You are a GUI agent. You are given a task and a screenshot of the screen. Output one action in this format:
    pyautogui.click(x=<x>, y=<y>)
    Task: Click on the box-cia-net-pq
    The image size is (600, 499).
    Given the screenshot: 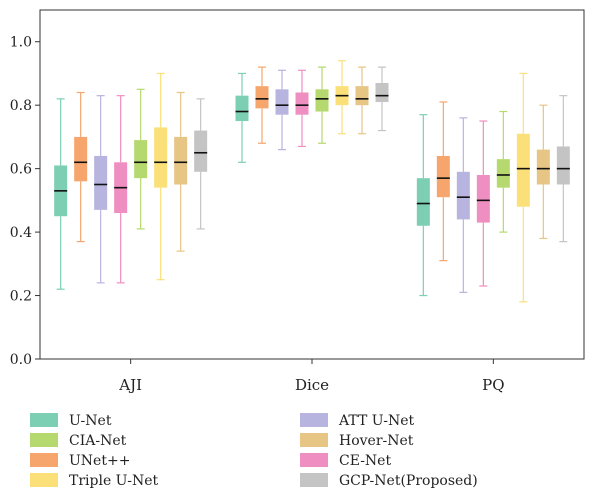 What is the action you would take?
    pyautogui.click(x=503, y=171)
    